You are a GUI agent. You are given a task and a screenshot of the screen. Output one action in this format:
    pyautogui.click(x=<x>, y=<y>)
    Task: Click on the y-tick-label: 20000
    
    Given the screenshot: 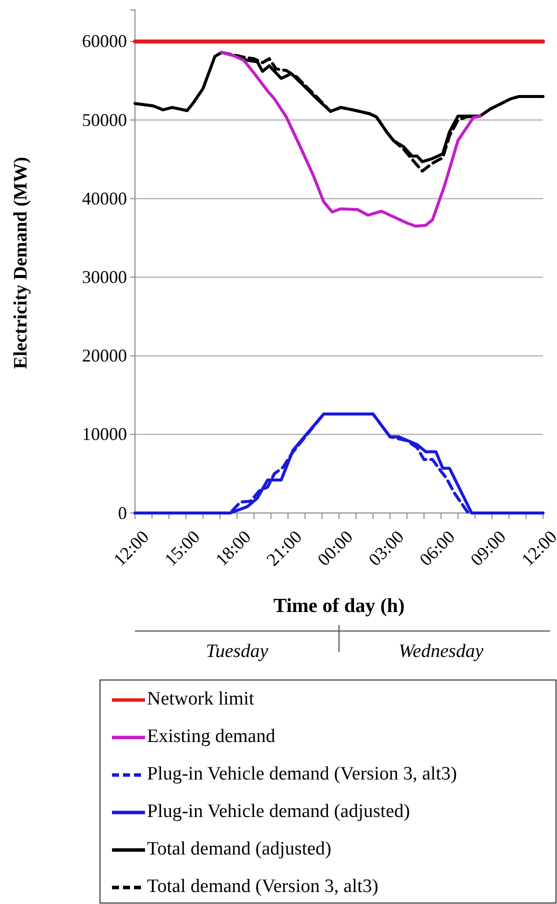 What is the action you would take?
    pyautogui.click(x=104, y=356)
    